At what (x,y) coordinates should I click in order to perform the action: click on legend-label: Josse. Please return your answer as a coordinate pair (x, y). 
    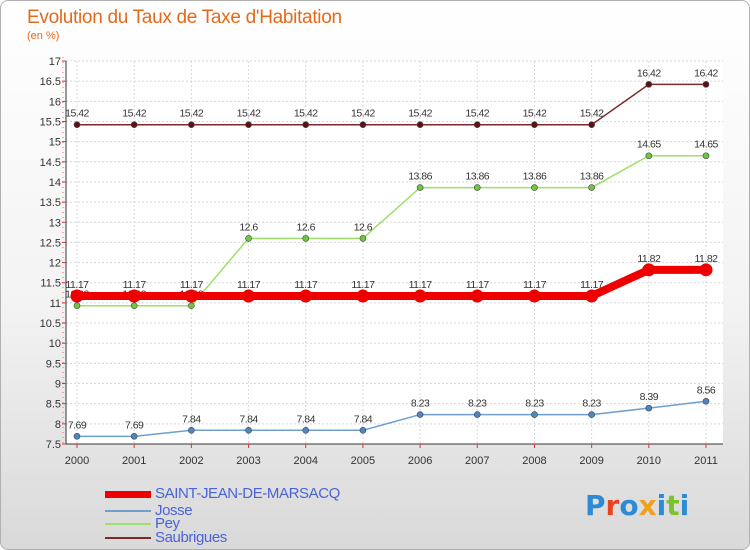
    Looking at the image, I should click on (174, 510).